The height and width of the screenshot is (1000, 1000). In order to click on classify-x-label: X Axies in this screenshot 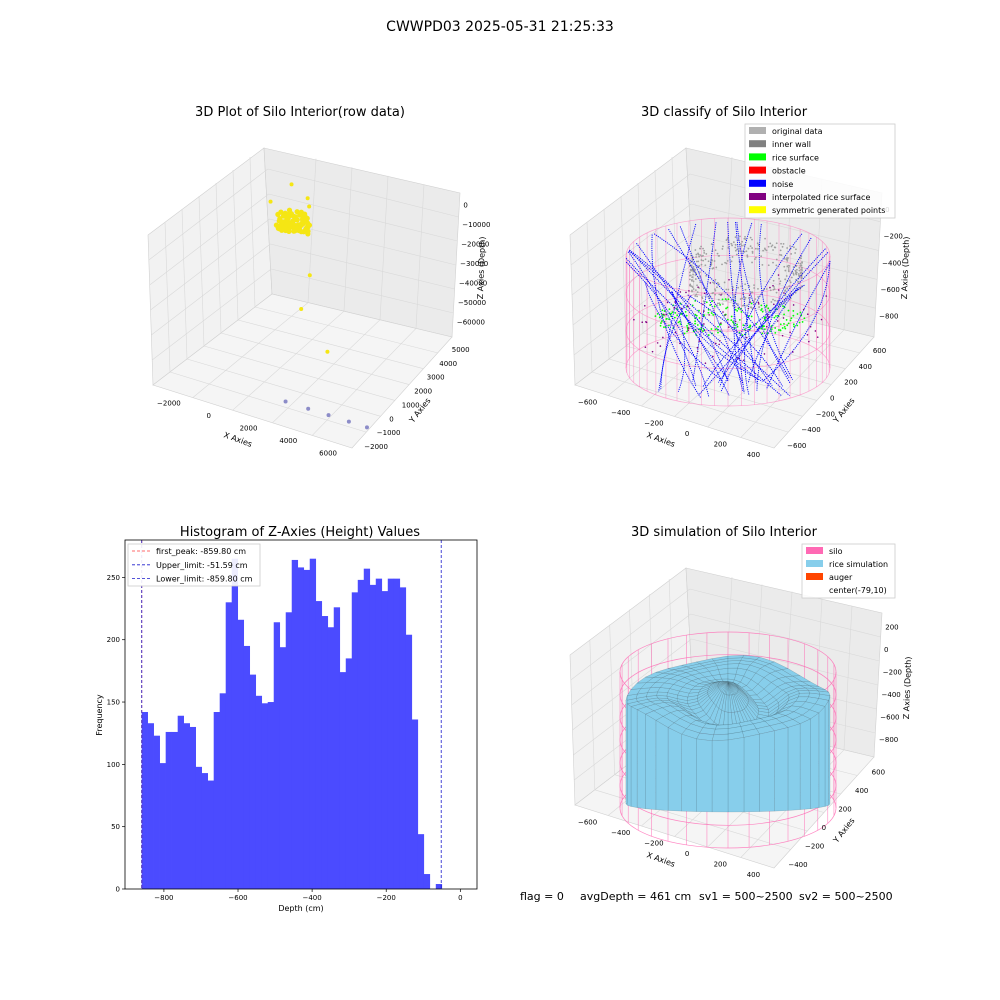, I will do `click(660, 439)`.